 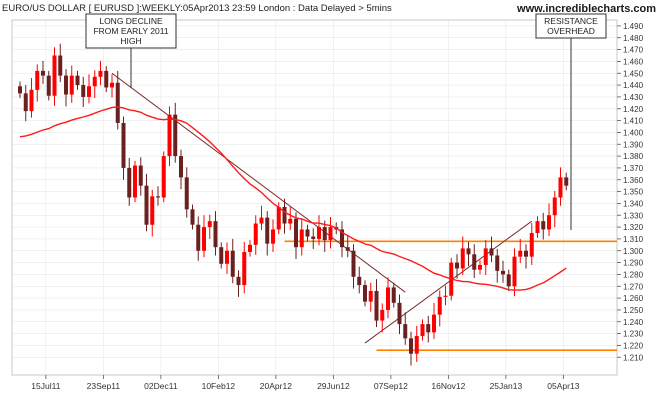 I want to click on y-tick-label: 1.430, so click(x=633, y=97).